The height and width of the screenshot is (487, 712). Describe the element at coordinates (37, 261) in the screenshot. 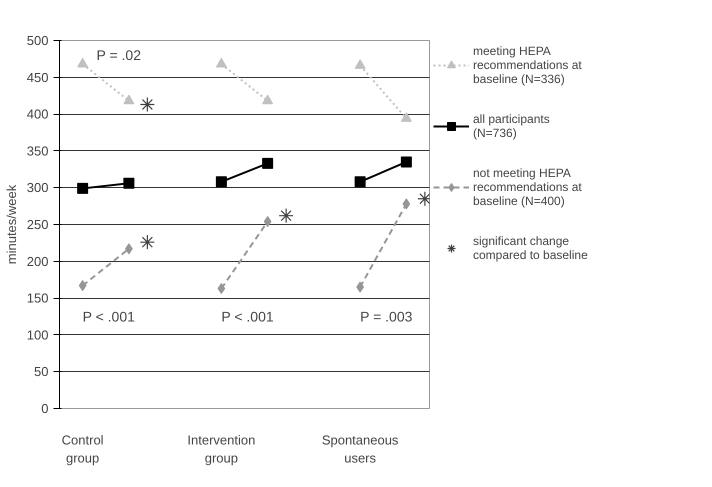

I see `y-tick-label: 200` at that location.